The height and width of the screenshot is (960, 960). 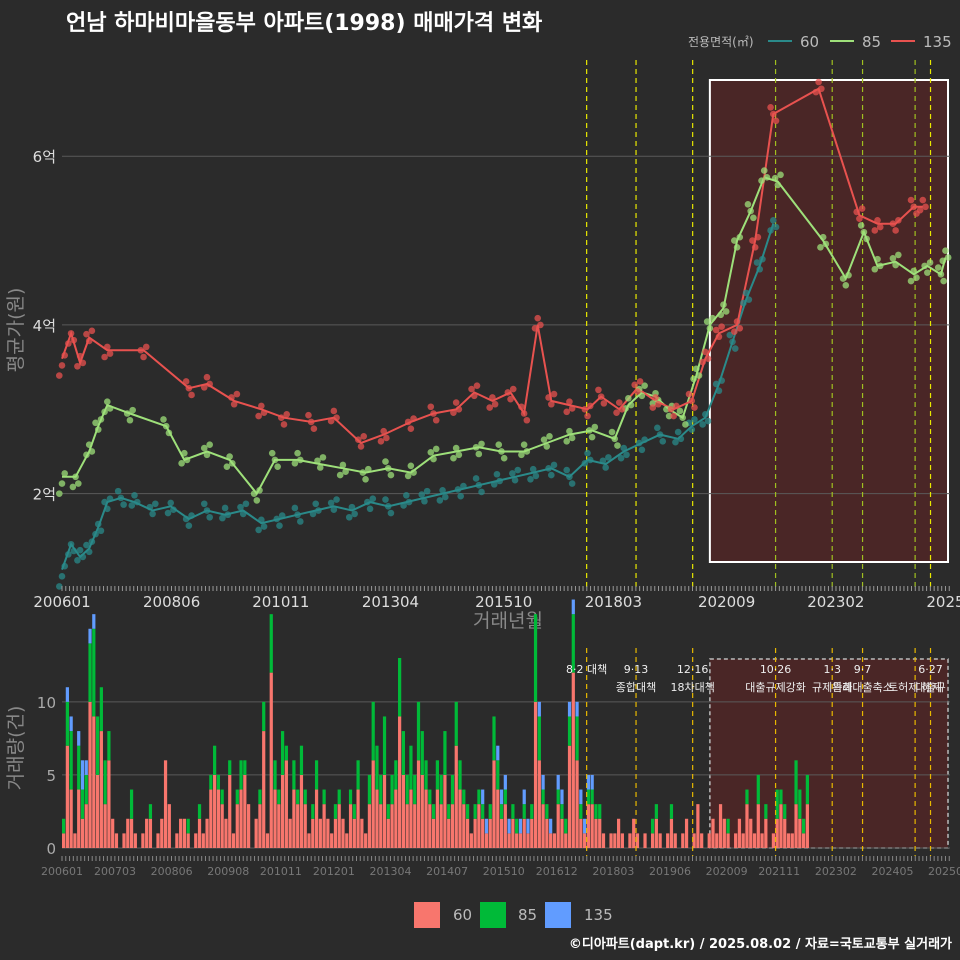 What do you see at coordinates (832, 669) in the screenshot?
I see `event-label: 1·3` at bounding box center [832, 669].